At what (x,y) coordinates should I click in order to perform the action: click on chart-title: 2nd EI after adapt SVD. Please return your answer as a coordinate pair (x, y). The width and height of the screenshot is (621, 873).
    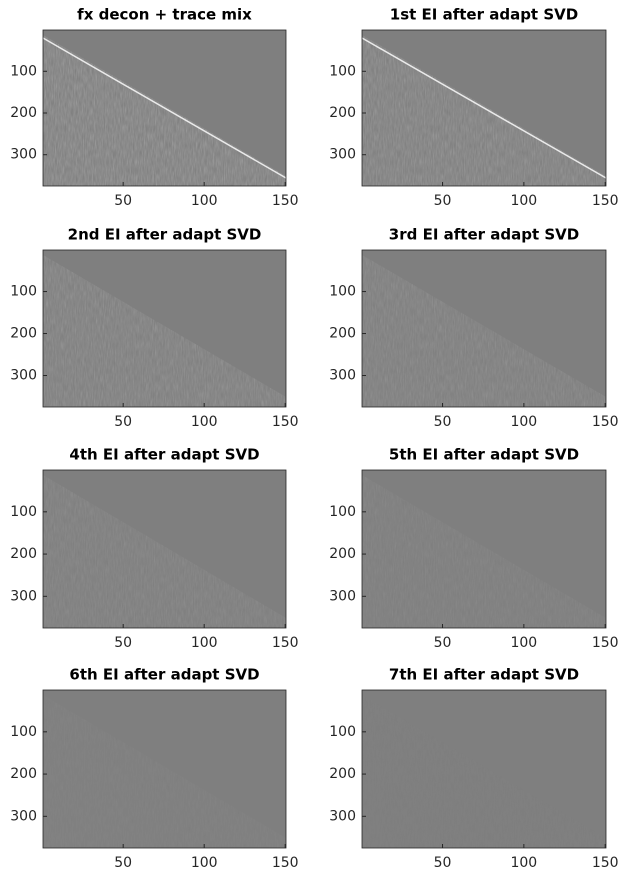
    Looking at the image, I should click on (165, 235).